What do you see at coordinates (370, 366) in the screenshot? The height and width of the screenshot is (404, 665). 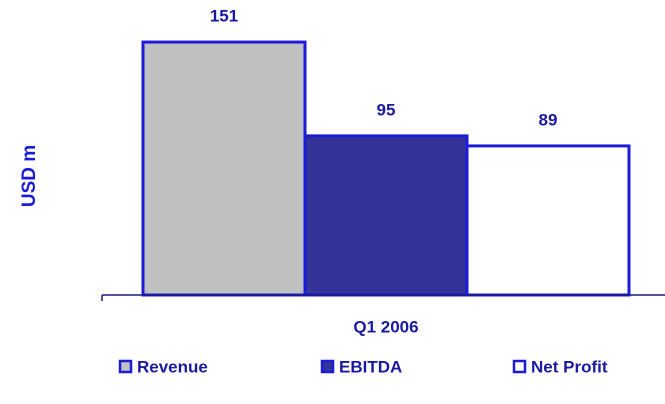 I see `legend-label: EBITDA` at bounding box center [370, 366].